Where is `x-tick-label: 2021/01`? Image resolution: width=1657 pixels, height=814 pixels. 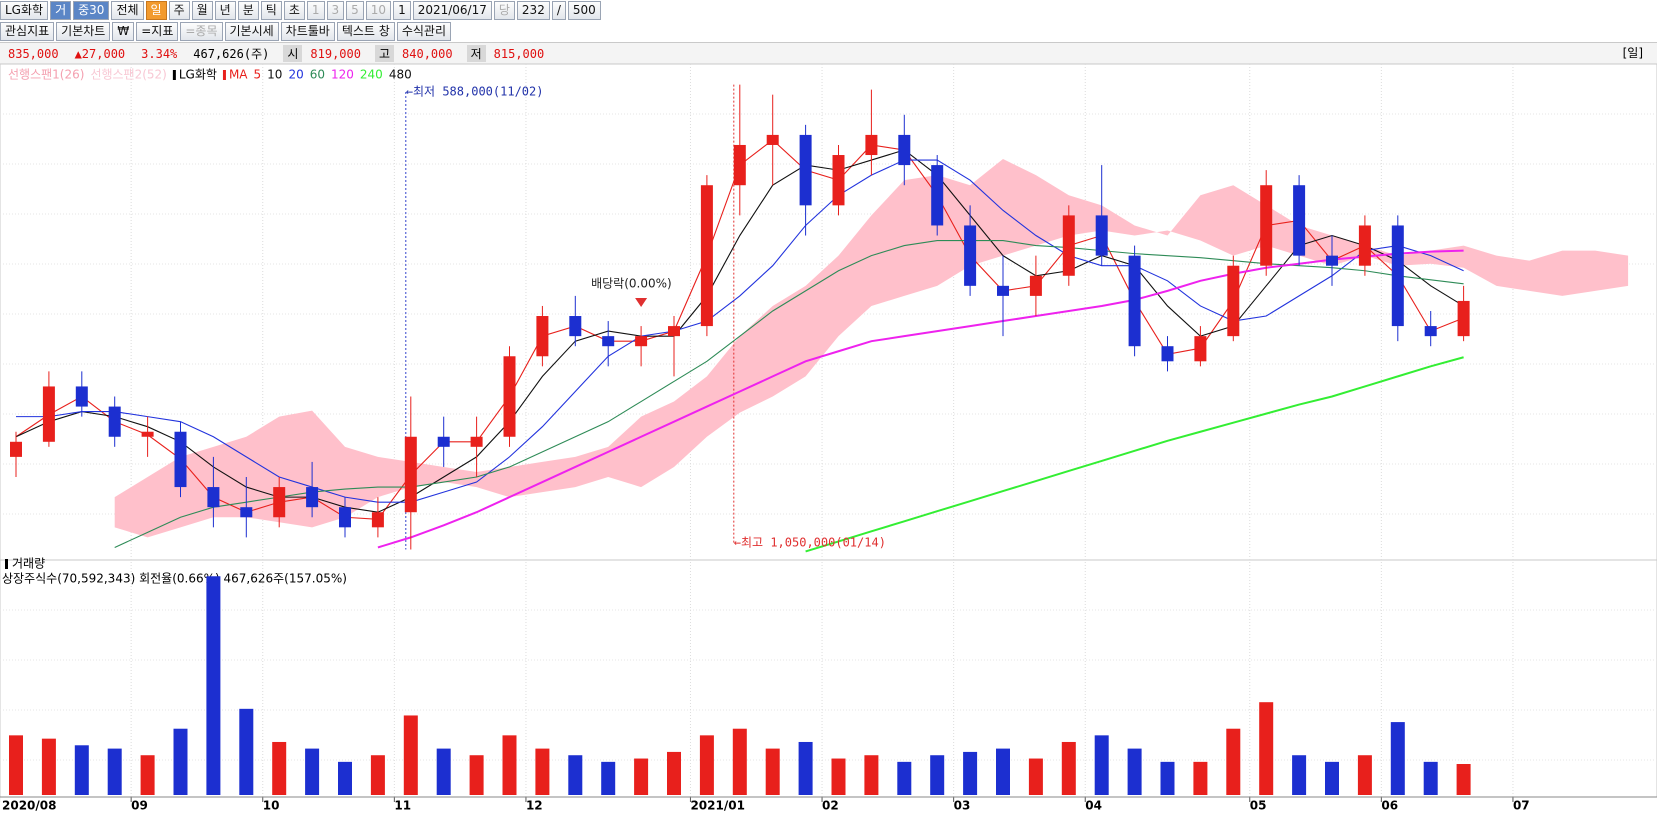
x-tick-label: 2021/01 is located at coordinates (717, 806).